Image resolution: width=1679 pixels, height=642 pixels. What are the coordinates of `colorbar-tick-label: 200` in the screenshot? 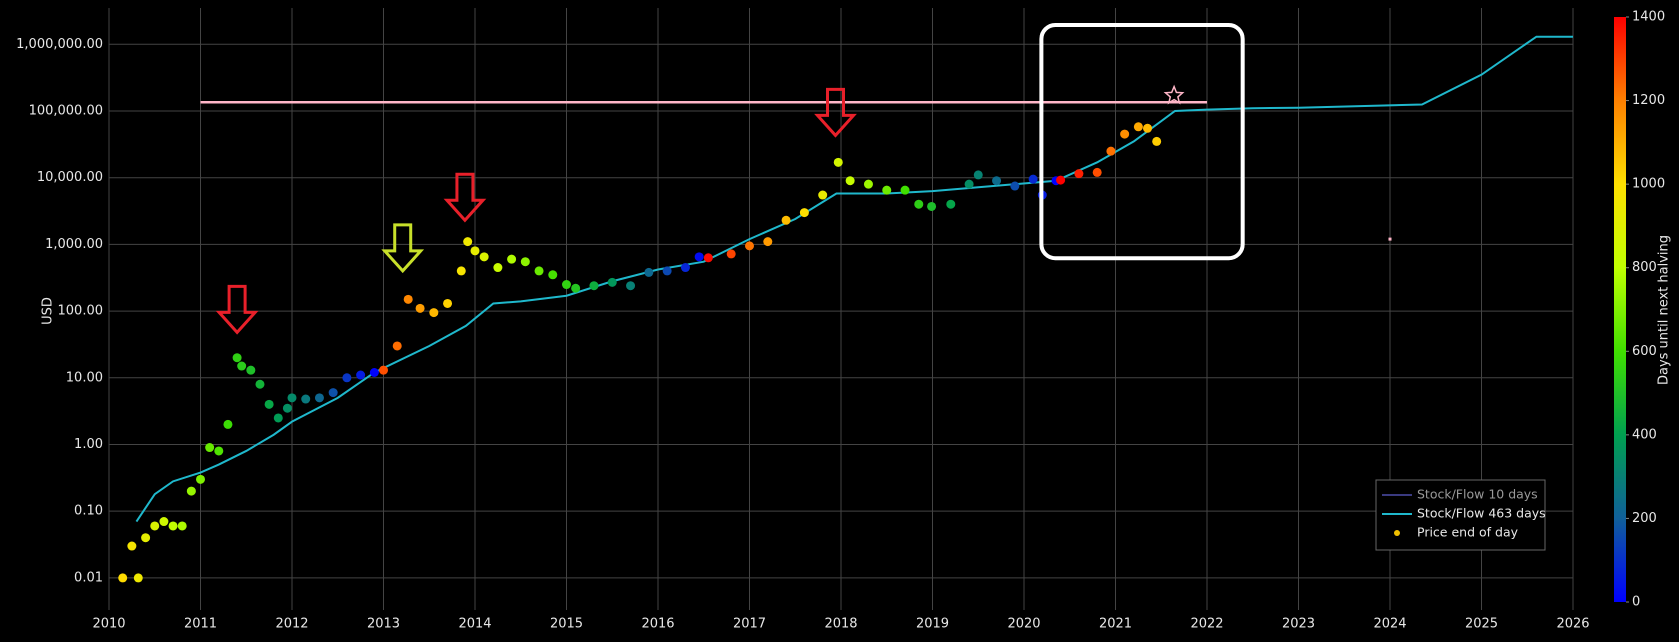 It's located at (1644, 518).